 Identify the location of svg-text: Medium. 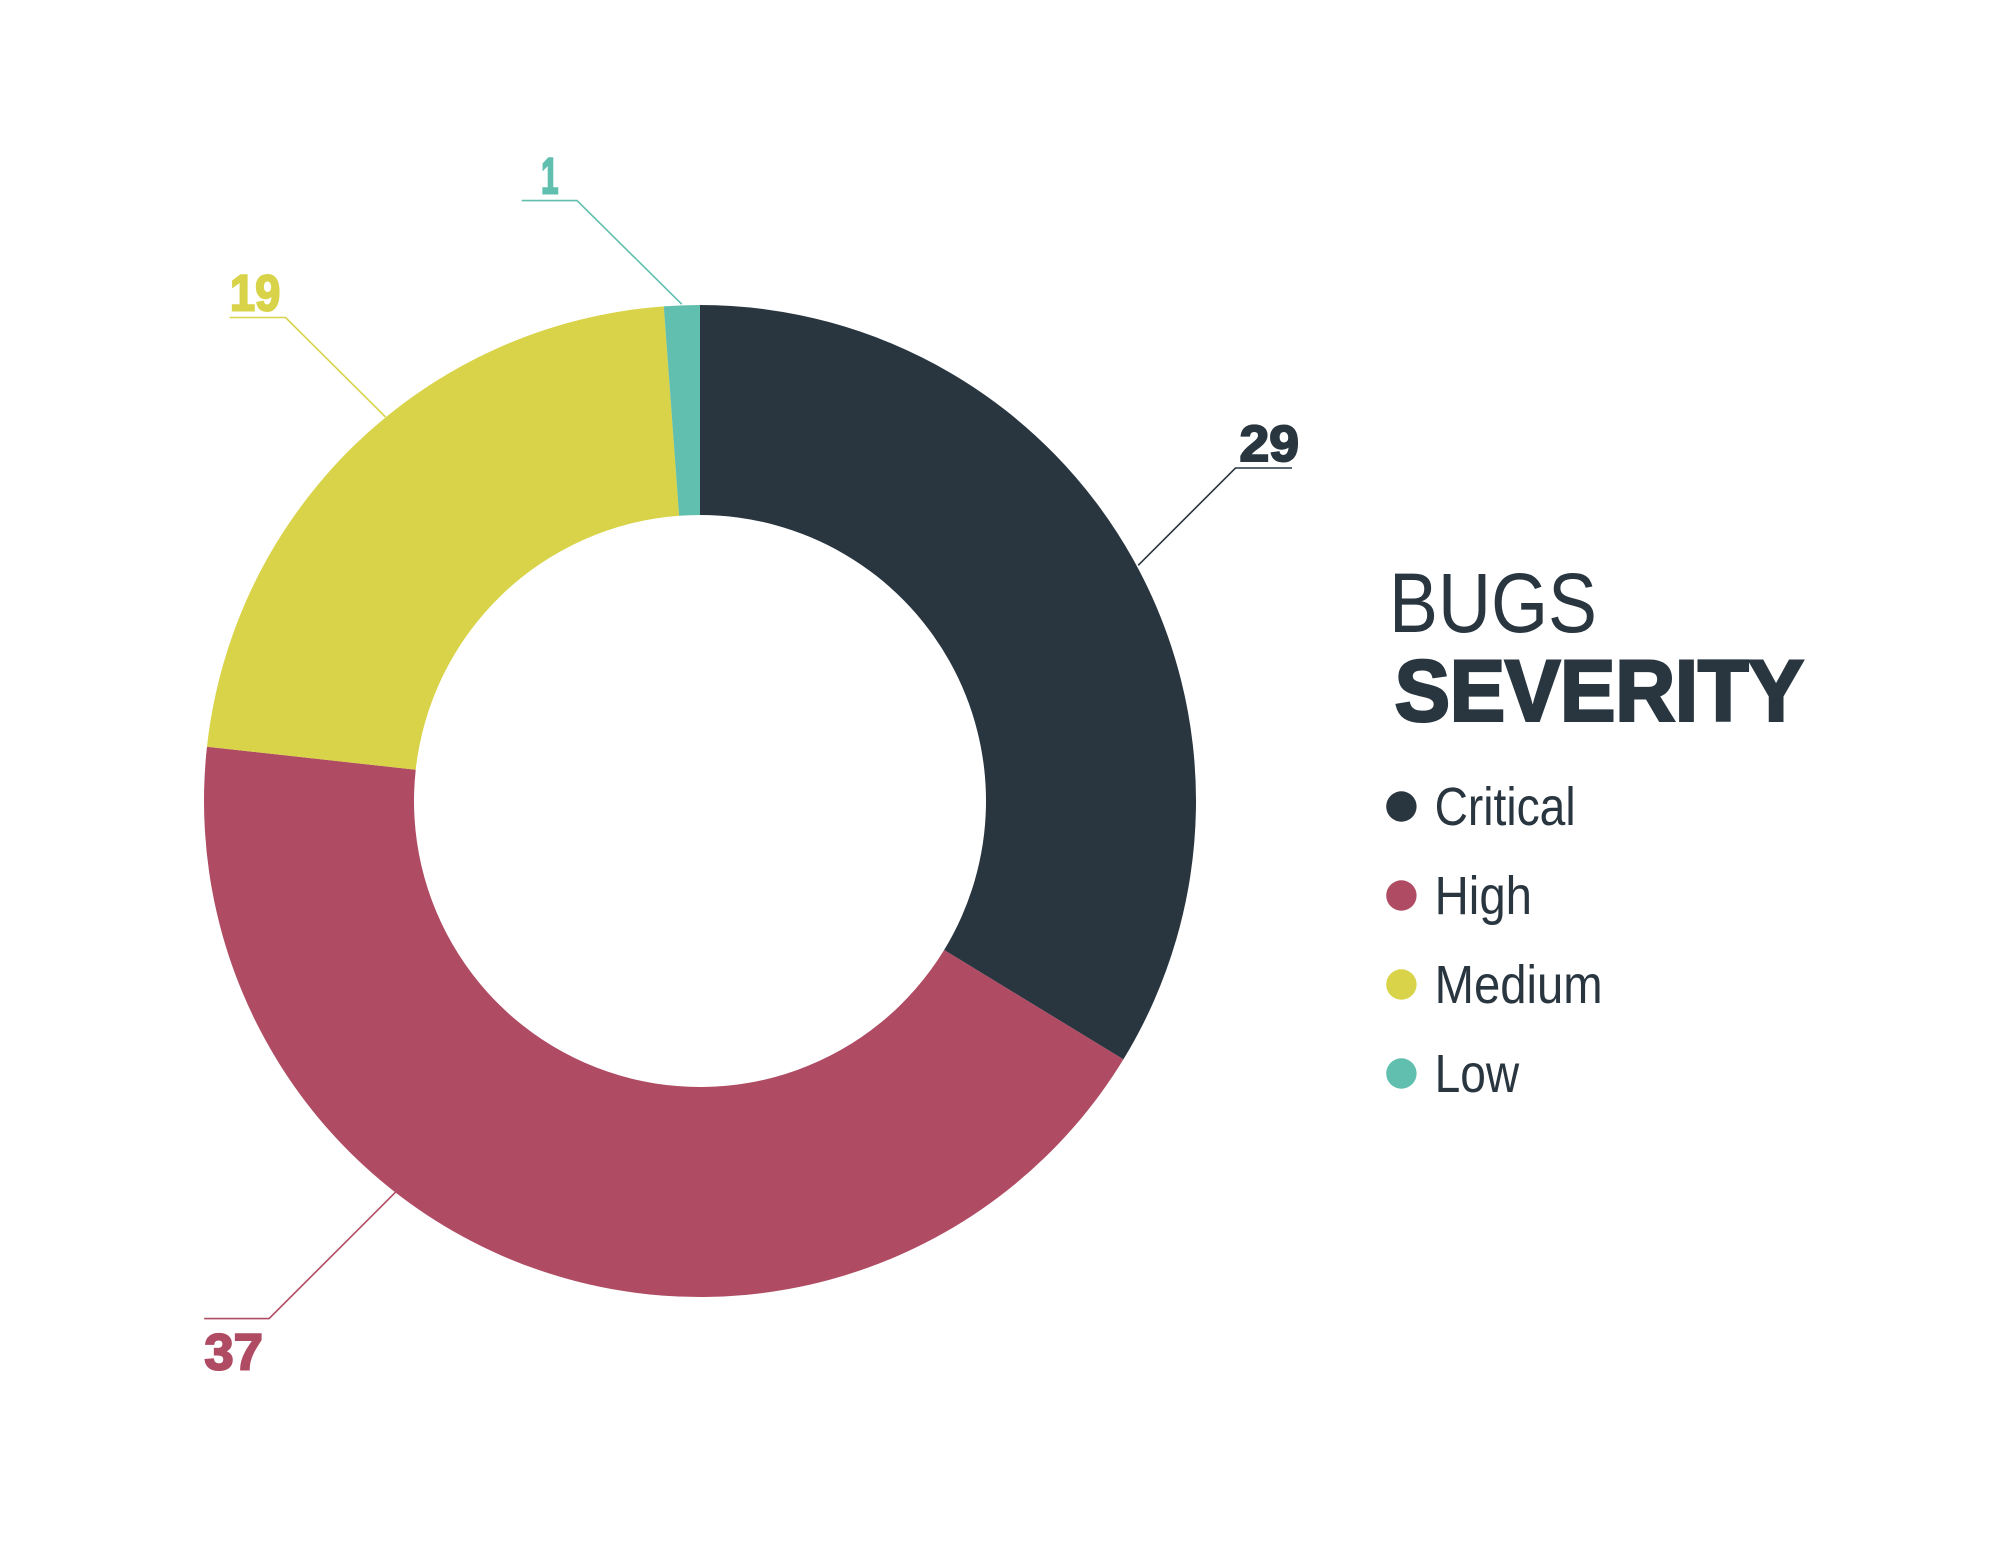
(1519, 985).